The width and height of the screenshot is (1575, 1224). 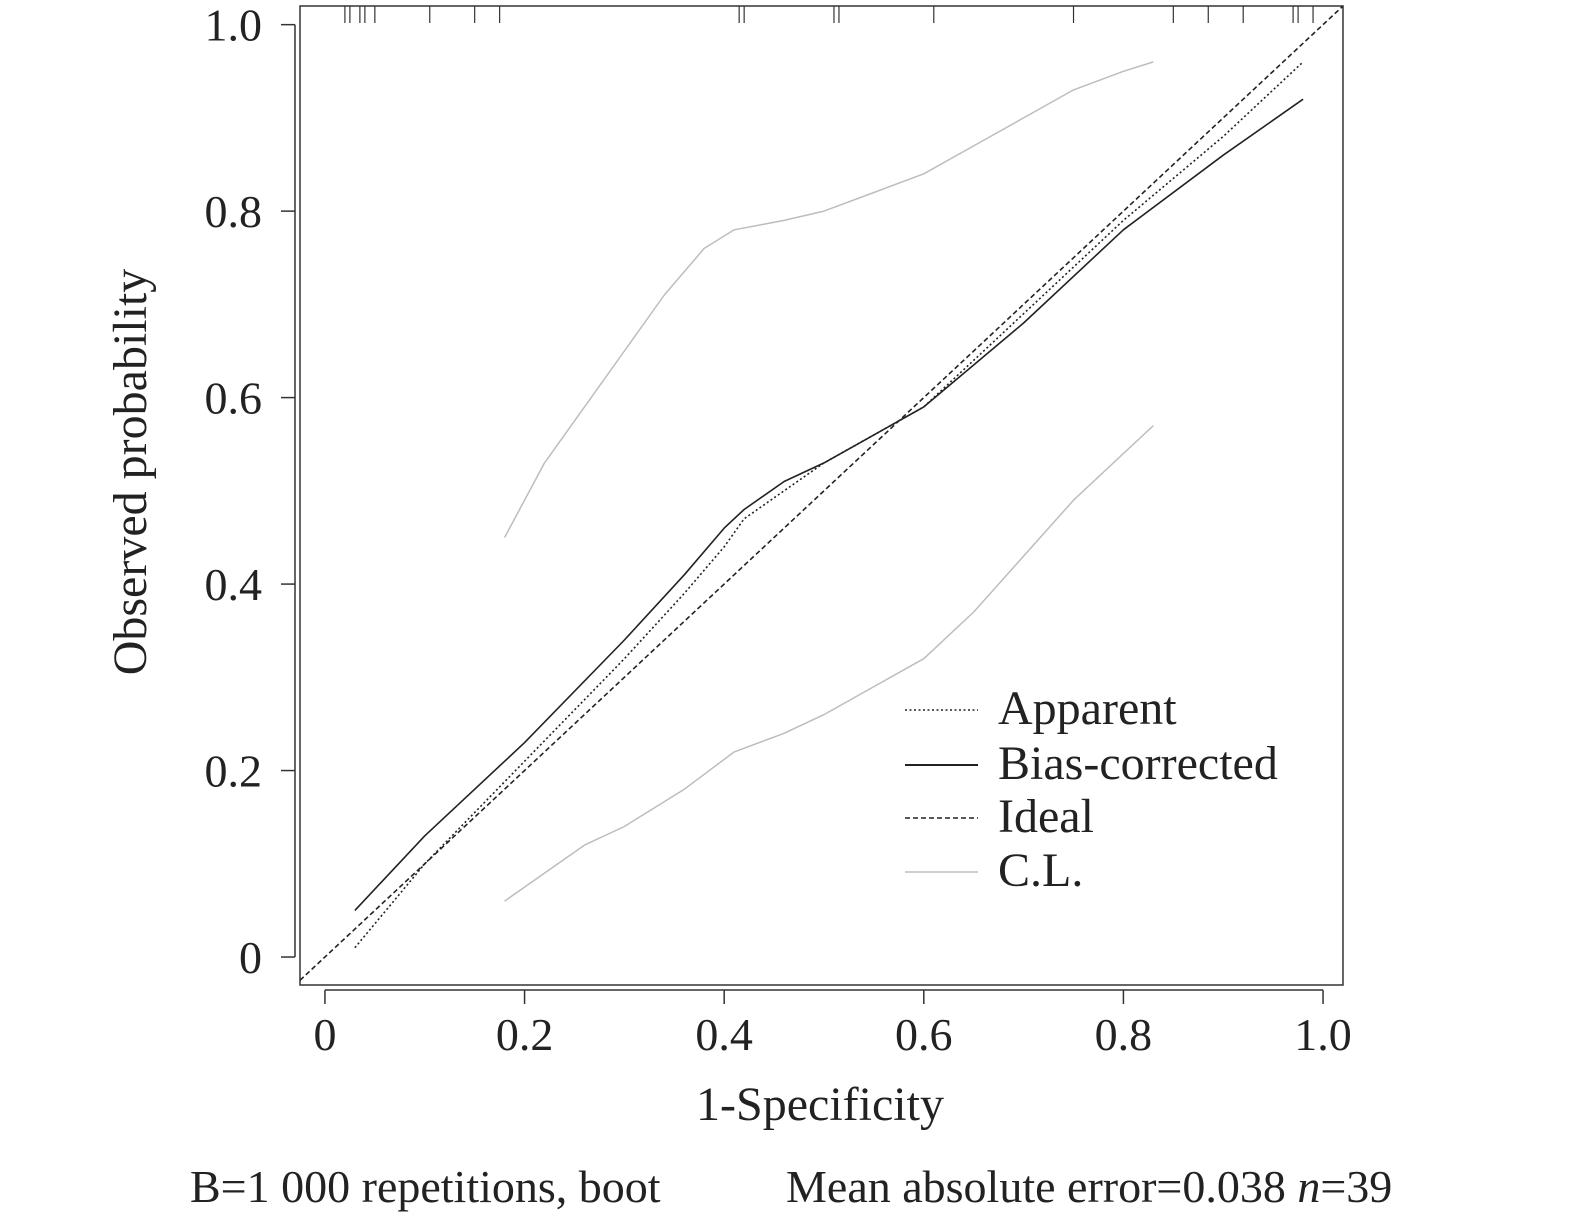 I want to click on legend-label: Apparent, so click(x=1087, y=708).